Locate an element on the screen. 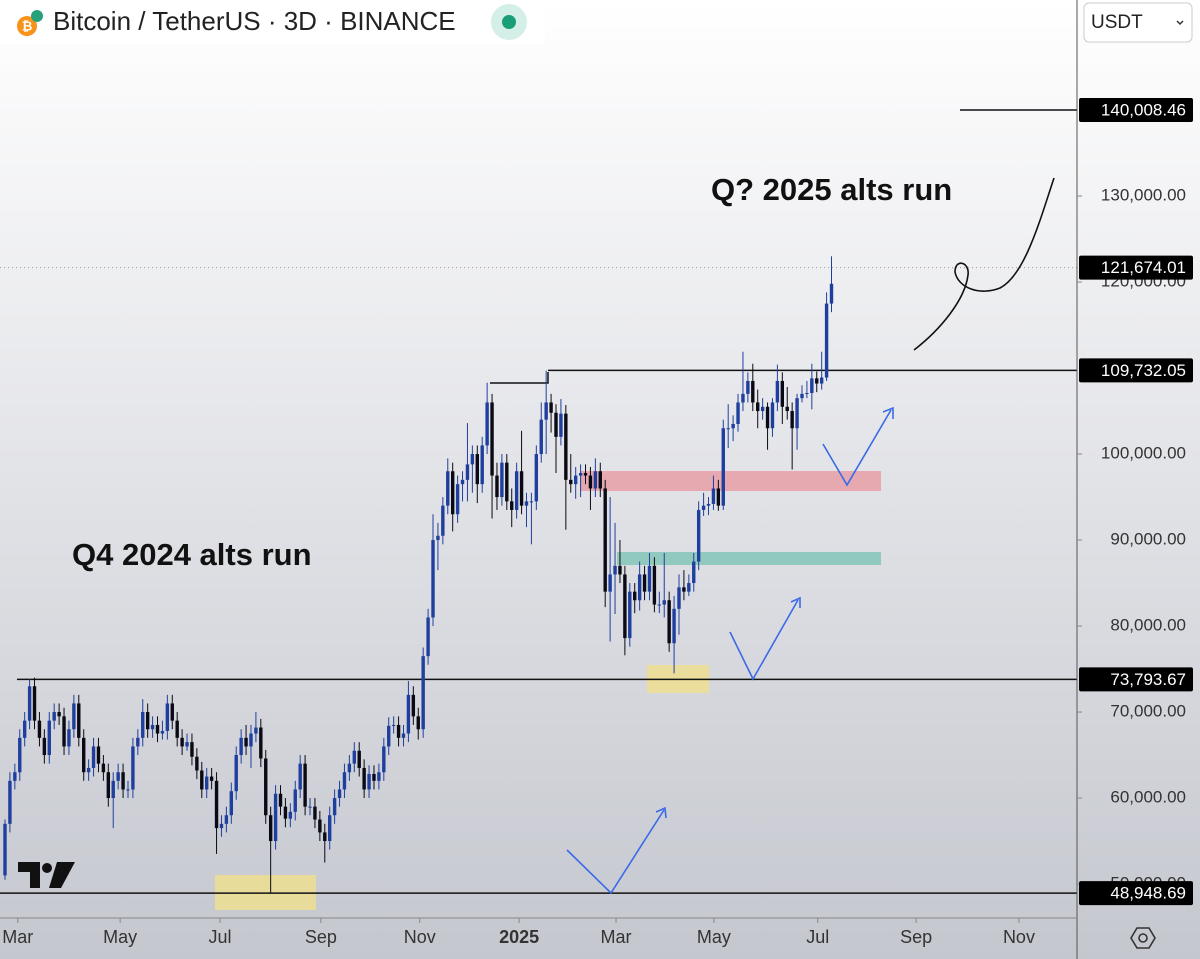 Image resolution: width=1200 pixels, height=959 pixels. symbol-title: Bitcoin / TetherUS · 3D · BINANCE is located at coordinates (254, 21).